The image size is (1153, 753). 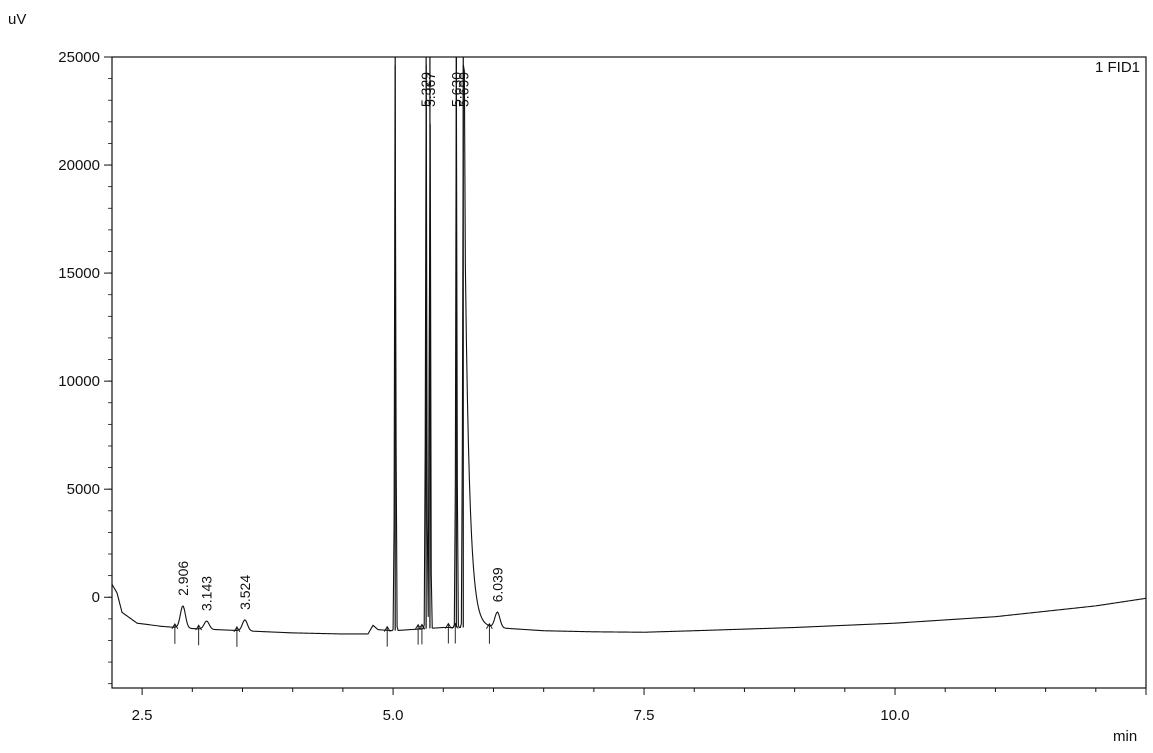 I want to click on peak-retention-label: 6.039, so click(x=497, y=584).